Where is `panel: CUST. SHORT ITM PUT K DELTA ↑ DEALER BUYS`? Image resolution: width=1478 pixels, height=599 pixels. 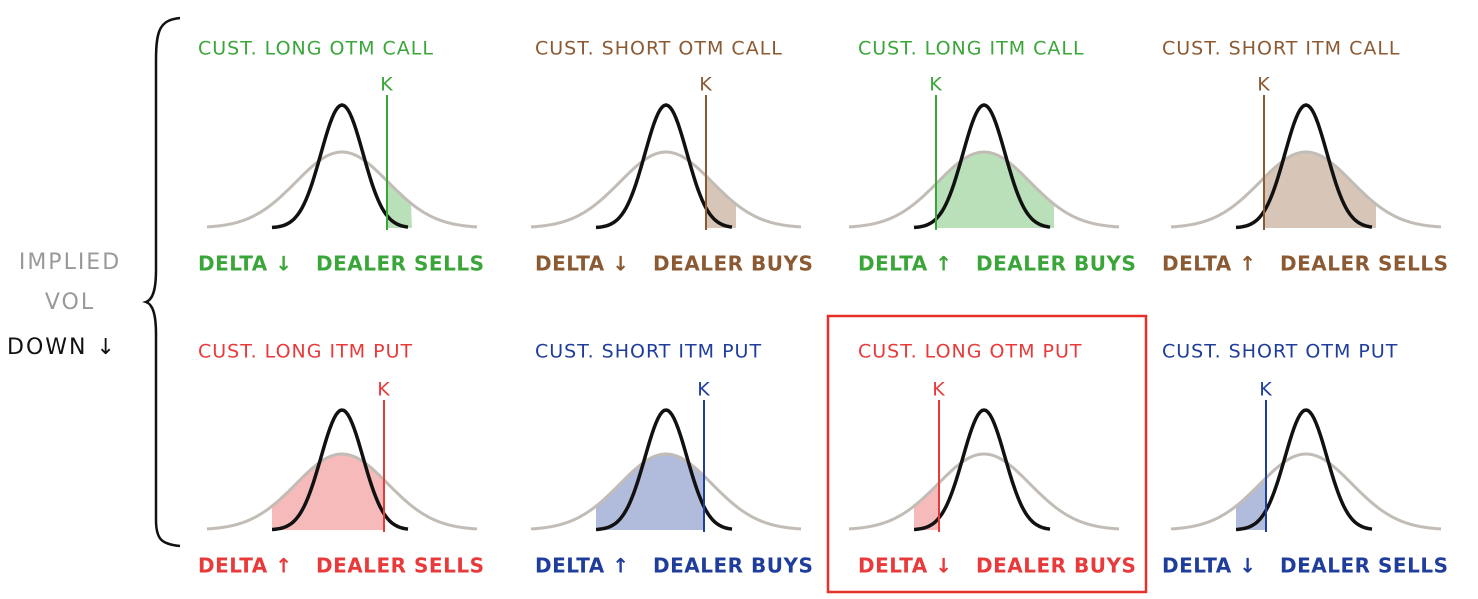
panel: CUST. SHORT ITM PUT K DELTA ↑ DEALER BUYS is located at coordinates (671, 459).